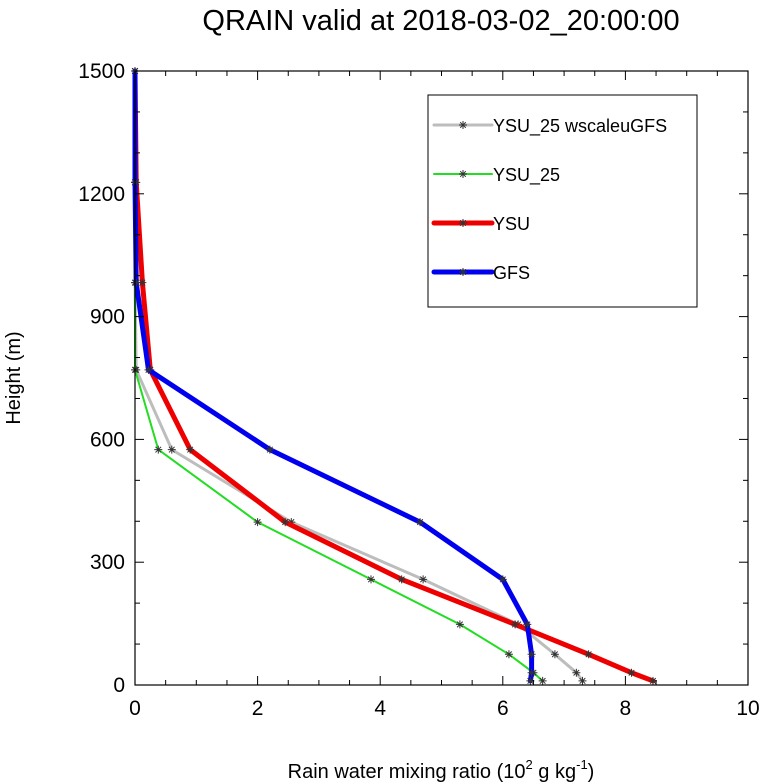 The image size is (766, 784). I want to click on x-tick-label-0: 0, so click(135, 708).